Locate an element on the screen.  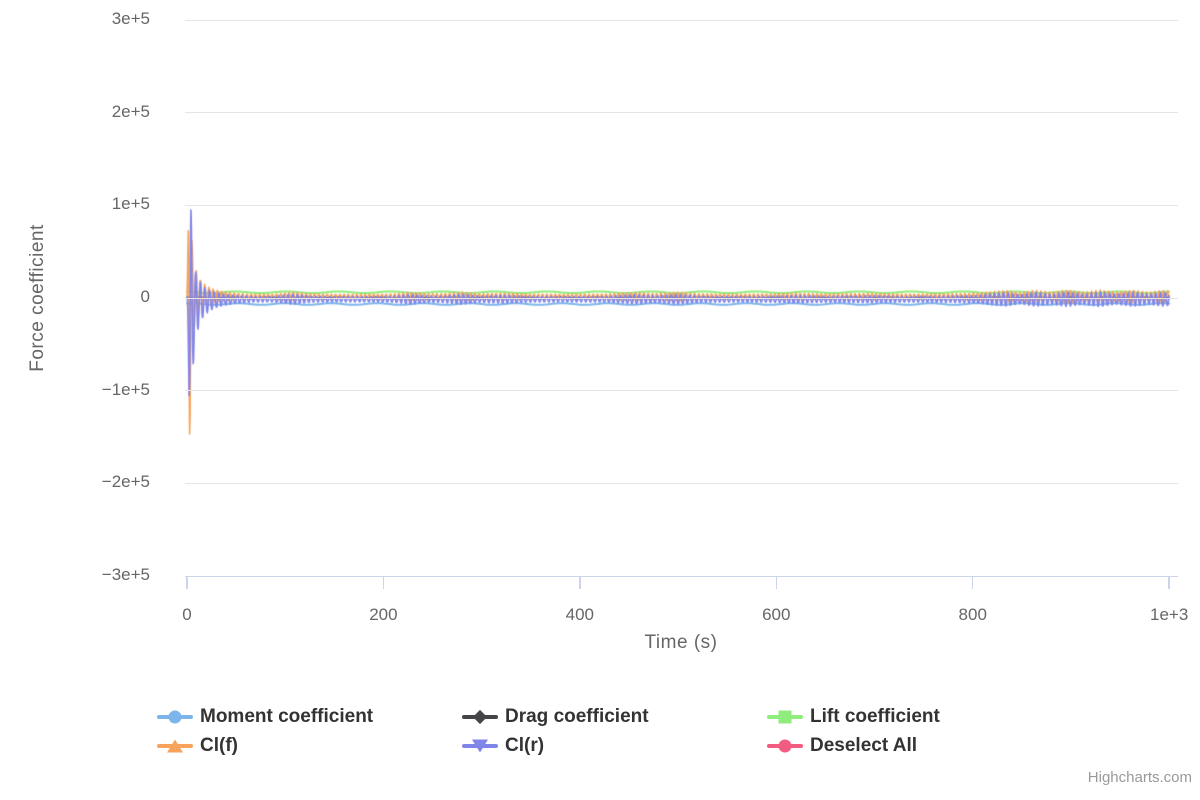
legend-item-moment-coefficient: Moment coefficient is located at coordinates (309, 716).